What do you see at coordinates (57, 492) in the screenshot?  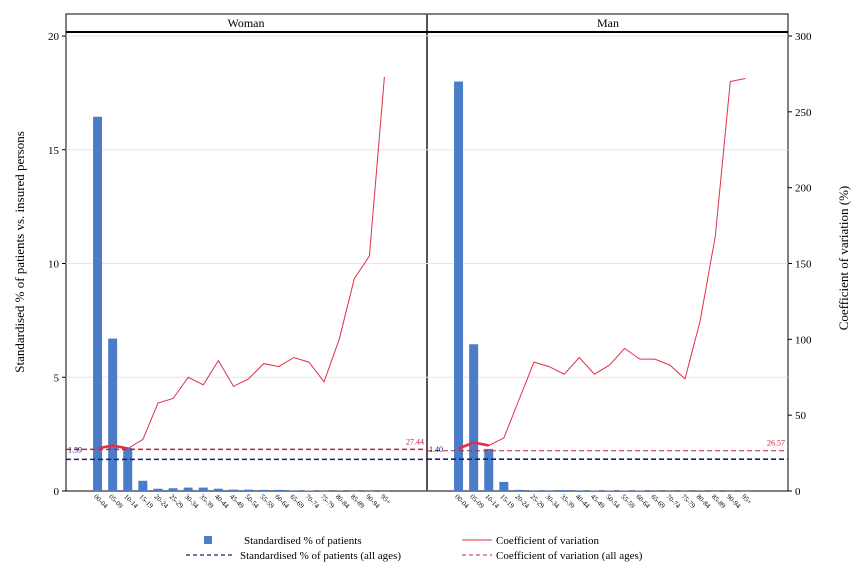 I see `left-y-tick-label: 0` at bounding box center [57, 492].